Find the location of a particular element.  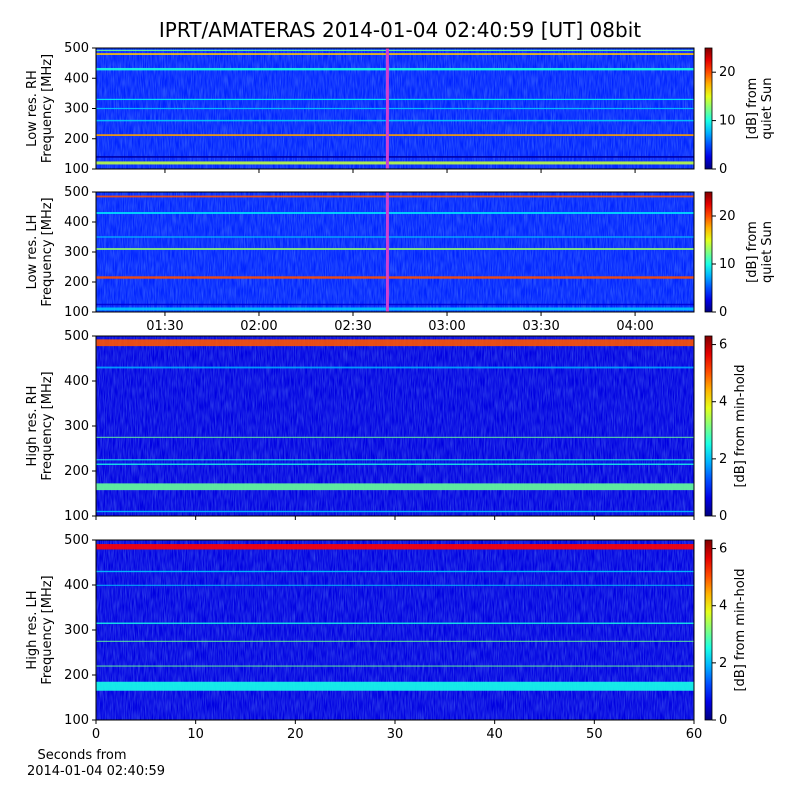

x-axis-label: 2014-01-04 02:40:59 is located at coordinates (96, 771).